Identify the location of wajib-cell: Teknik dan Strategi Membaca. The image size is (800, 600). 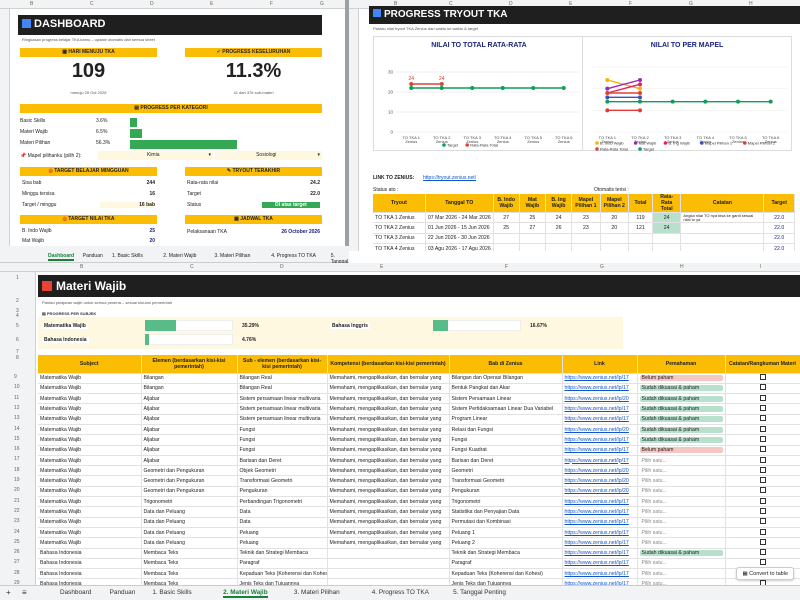
(282, 553).